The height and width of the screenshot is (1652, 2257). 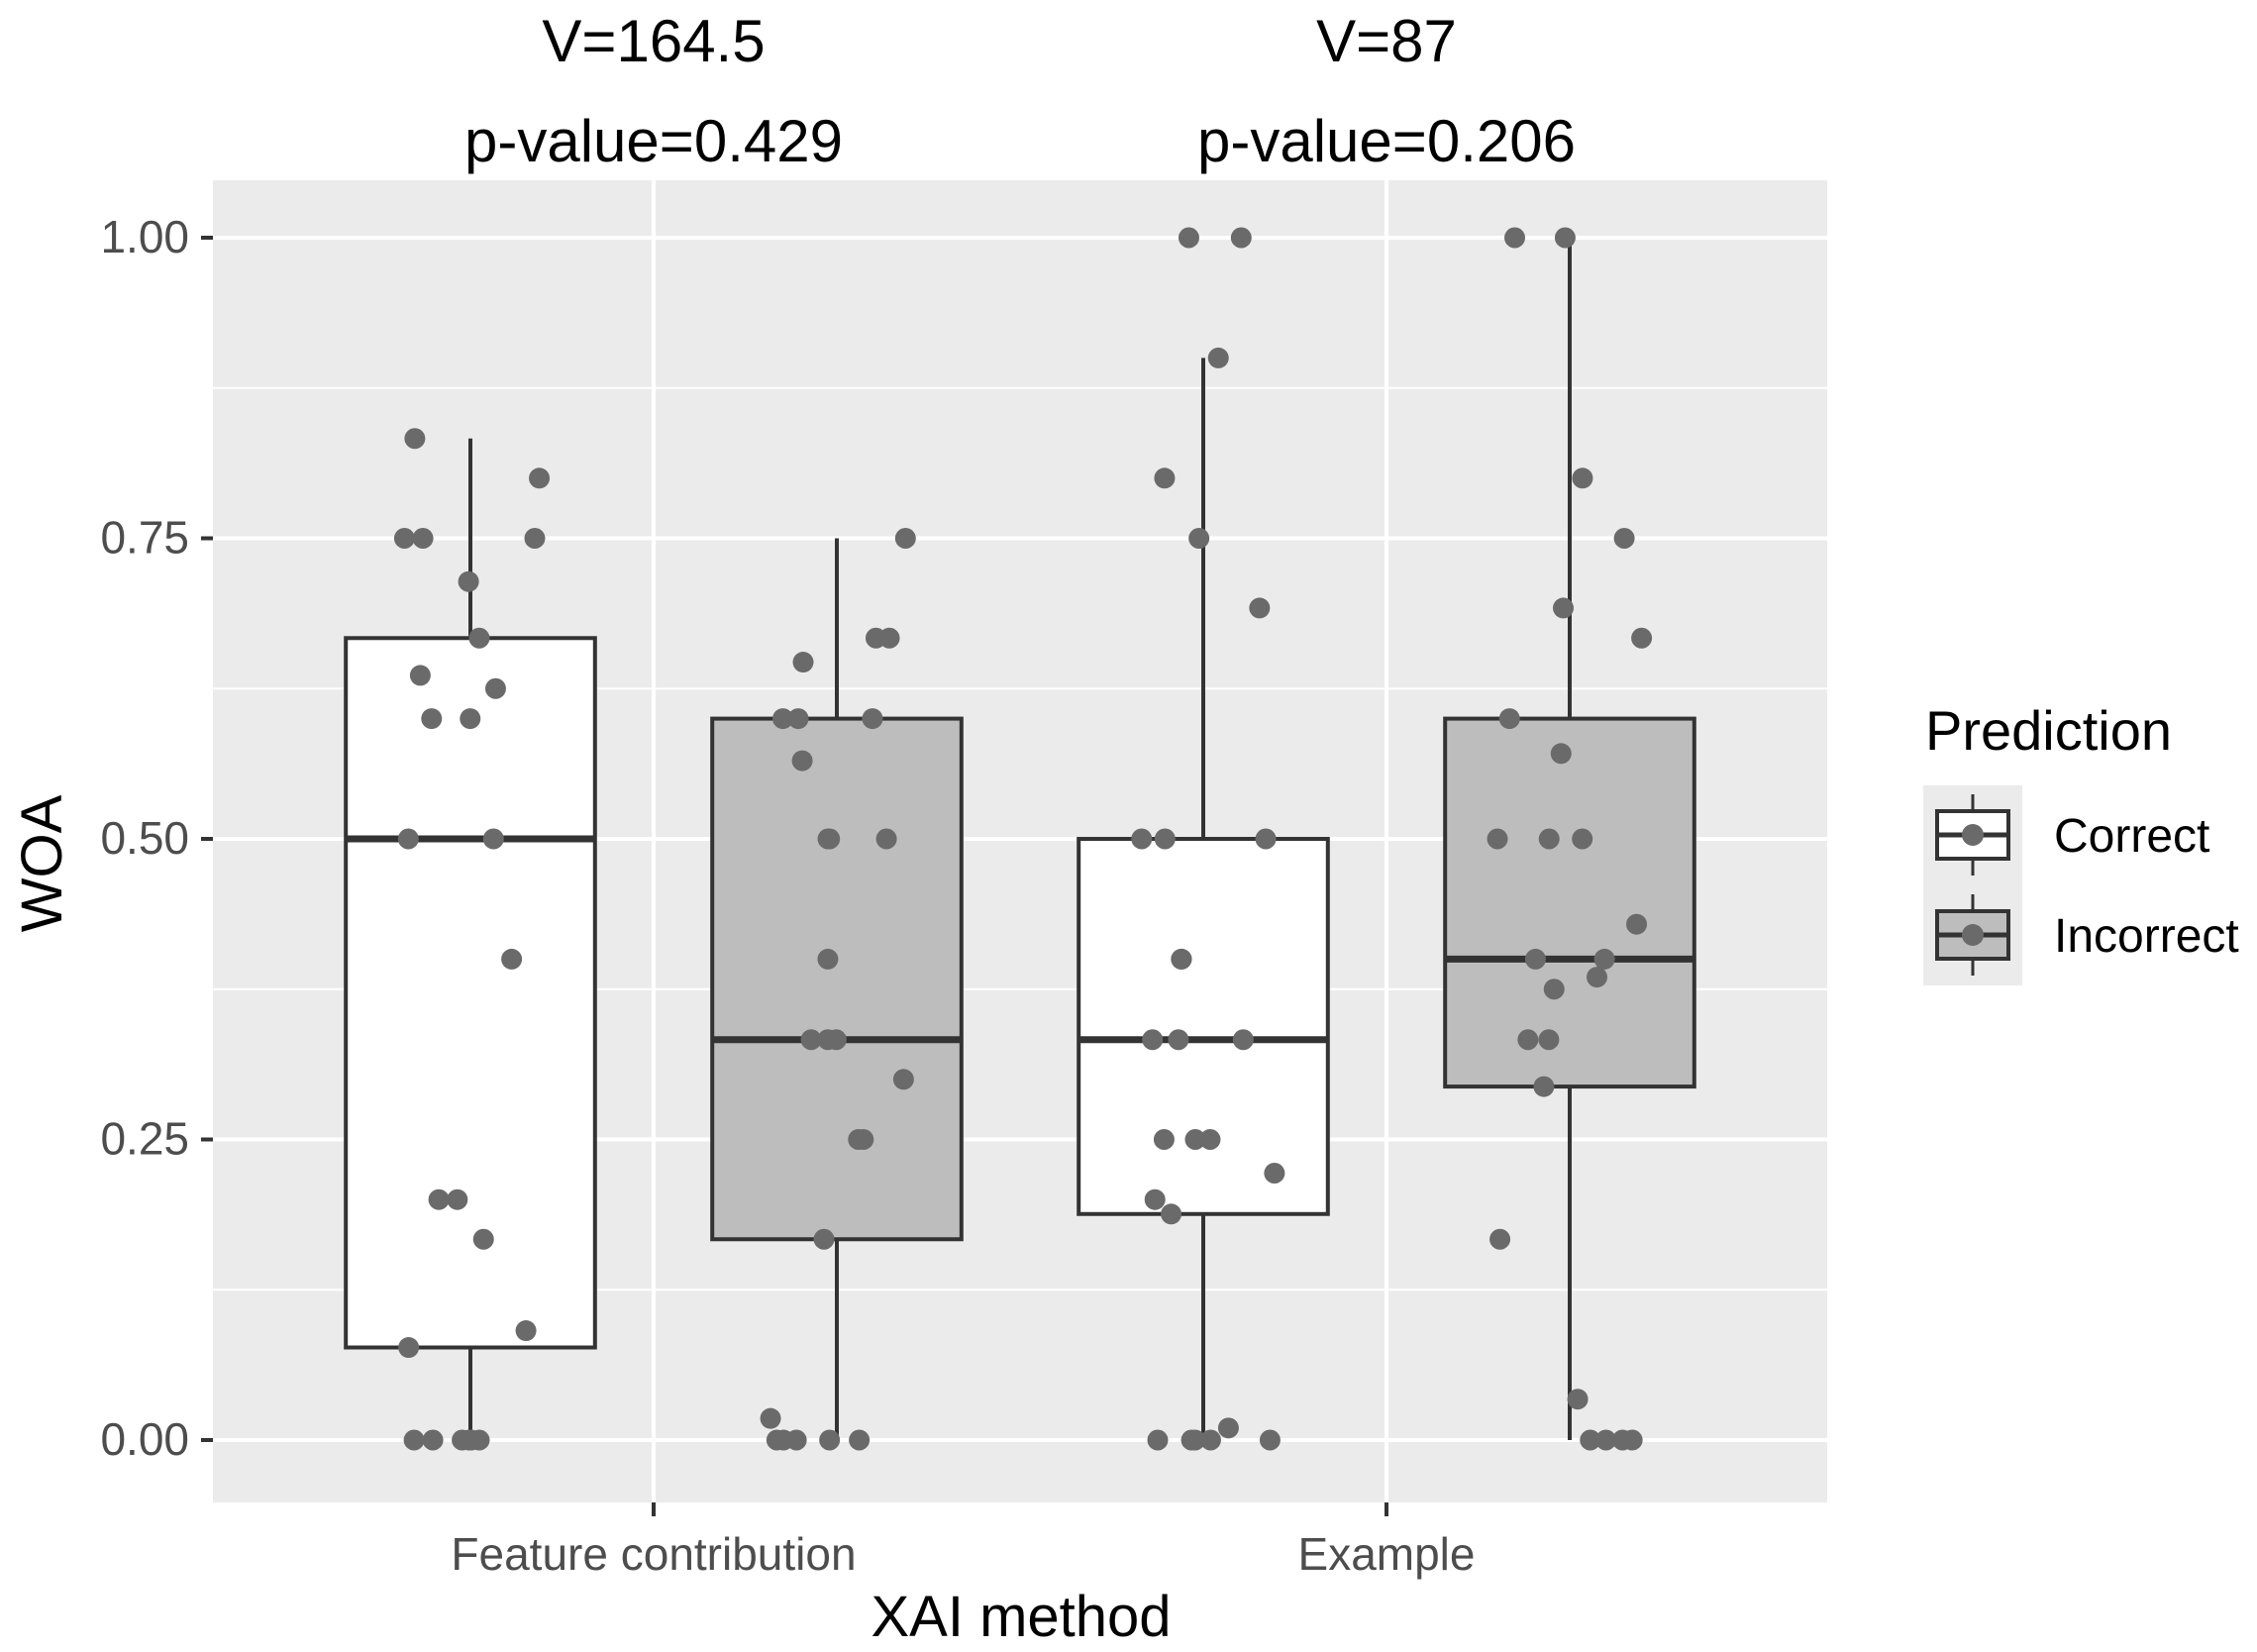 I want to click on legend-label-correct: Correct, so click(x=2131, y=837).